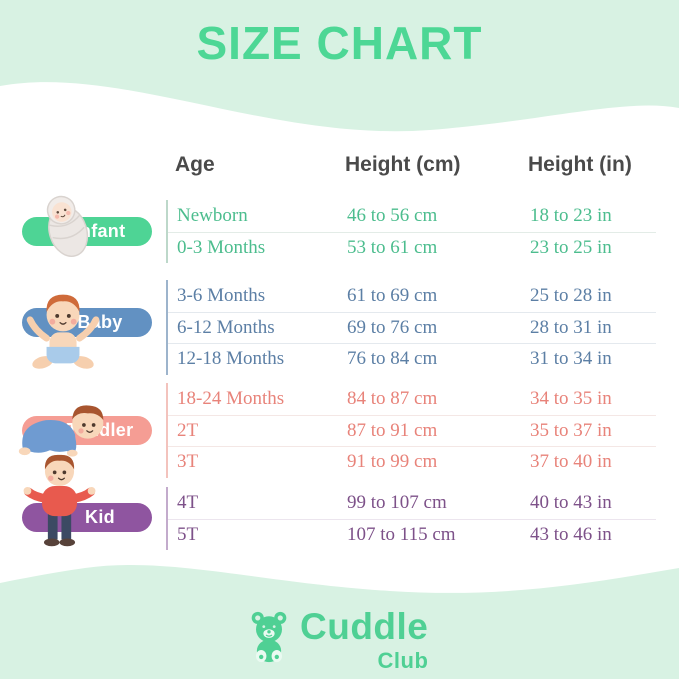 This screenshot has height=679, width=679. What do you see at coordinates (67, 226) in the screenshot?
I see `swaddled-infant-illustration` at bounding box center [67, 226].